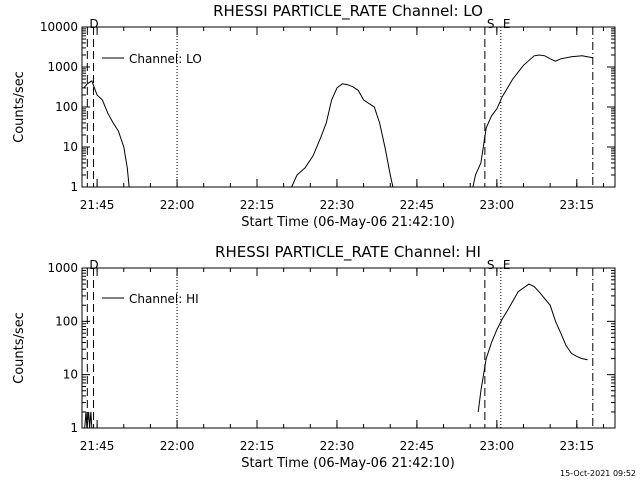 The height and width of the screenshot is (480, 640). I want to click on y-tick-label: 10000, so click(59, 27).